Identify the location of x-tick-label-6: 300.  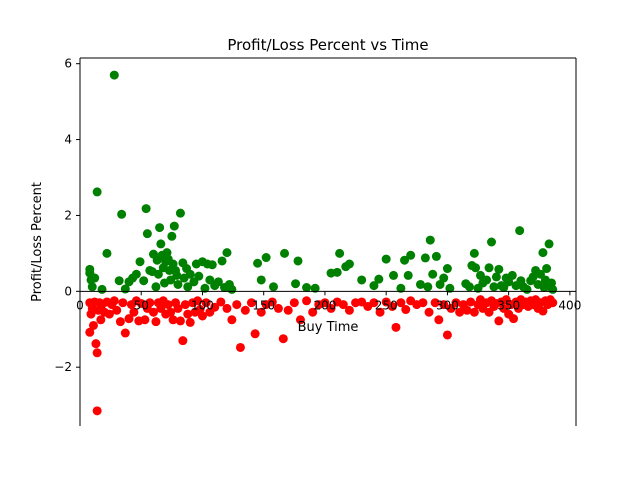
(447, 305).